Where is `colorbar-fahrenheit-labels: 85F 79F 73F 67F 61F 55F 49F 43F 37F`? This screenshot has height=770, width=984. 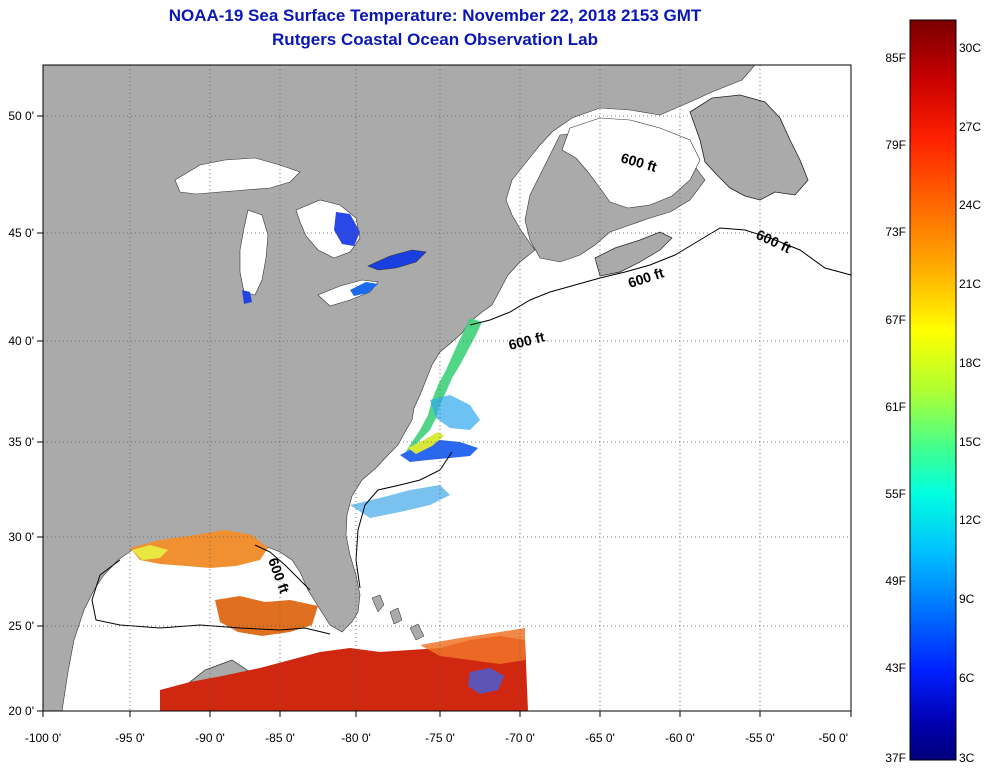
colorbar-fahrenheit-labels: 85F 79F 73F 67F 61F 55F 49F 43F 37F is located at coordinates (895, 408).